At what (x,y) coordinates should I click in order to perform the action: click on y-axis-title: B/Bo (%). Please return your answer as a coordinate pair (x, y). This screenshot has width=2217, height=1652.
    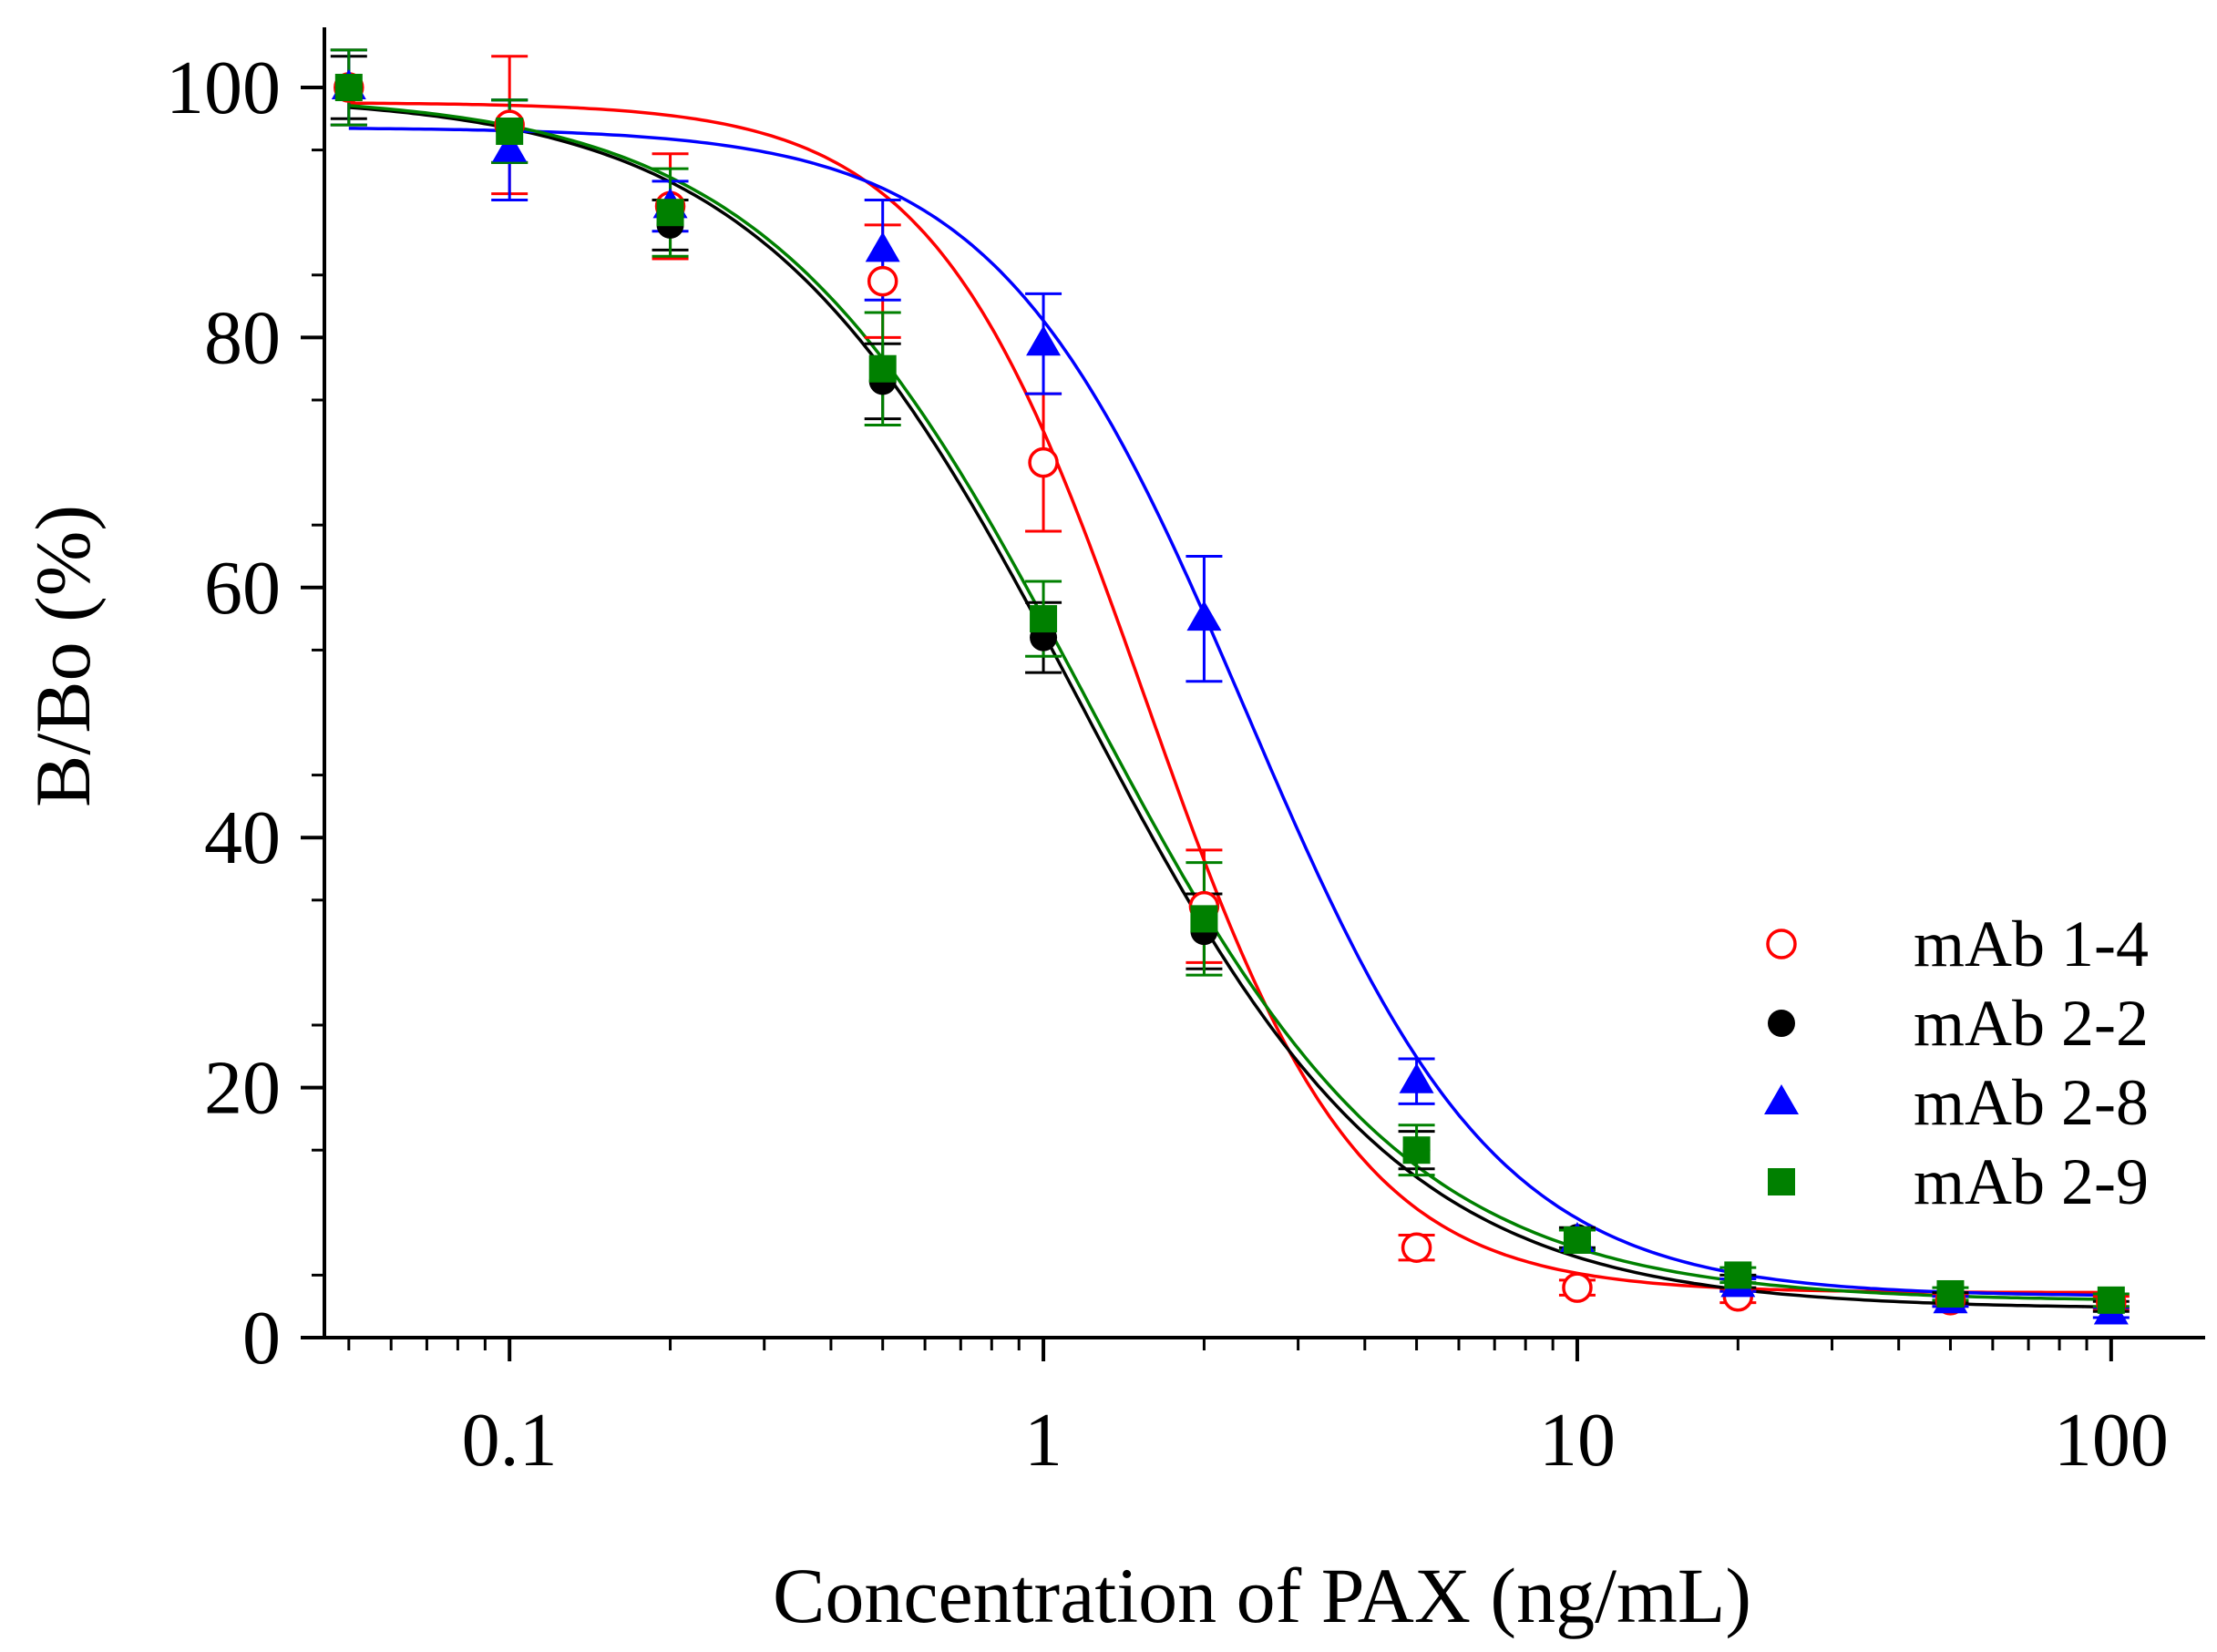
    Looking at the image, I should click on (63, 656).